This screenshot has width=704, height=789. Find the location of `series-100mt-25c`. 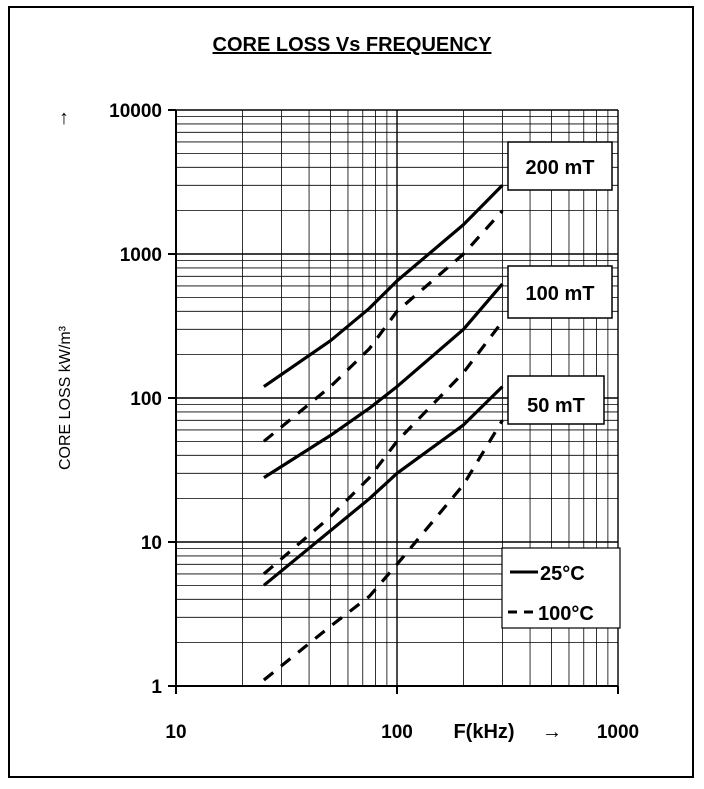

series-100mt-25c is located at coordinates (383, 380).